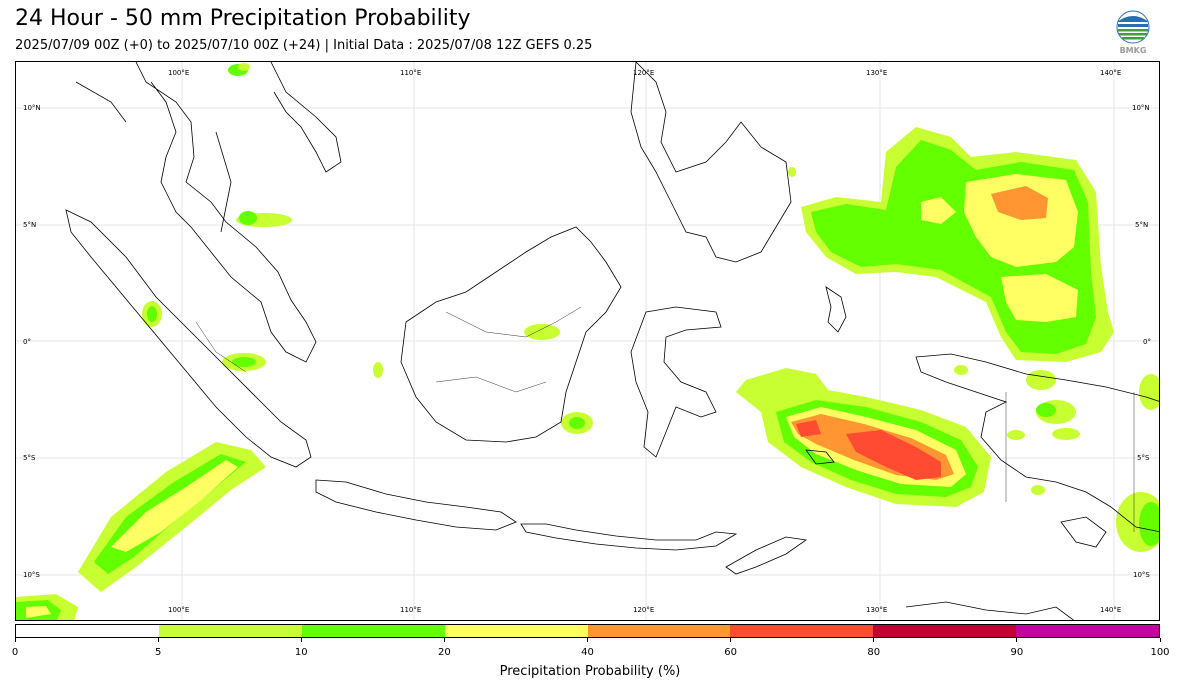  Describe the element at coordinates (643, 610) in the screenshot. I see `lon-label-bottom-3: 120°E` at that location.